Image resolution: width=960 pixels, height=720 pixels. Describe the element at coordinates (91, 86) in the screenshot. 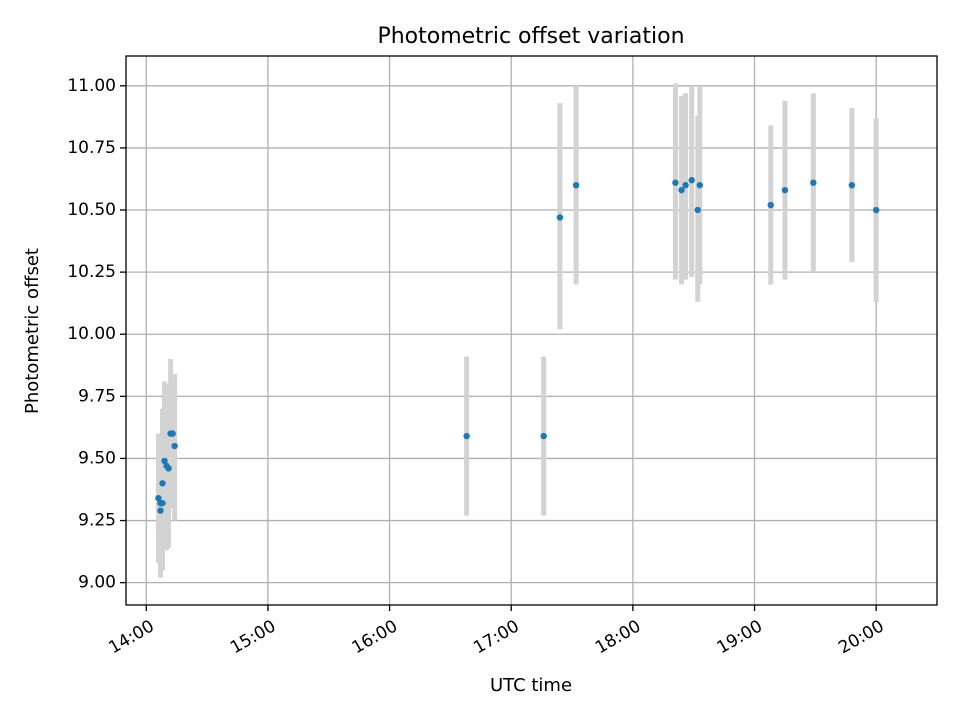

I see `y-tick-label: 11.00` at that location.